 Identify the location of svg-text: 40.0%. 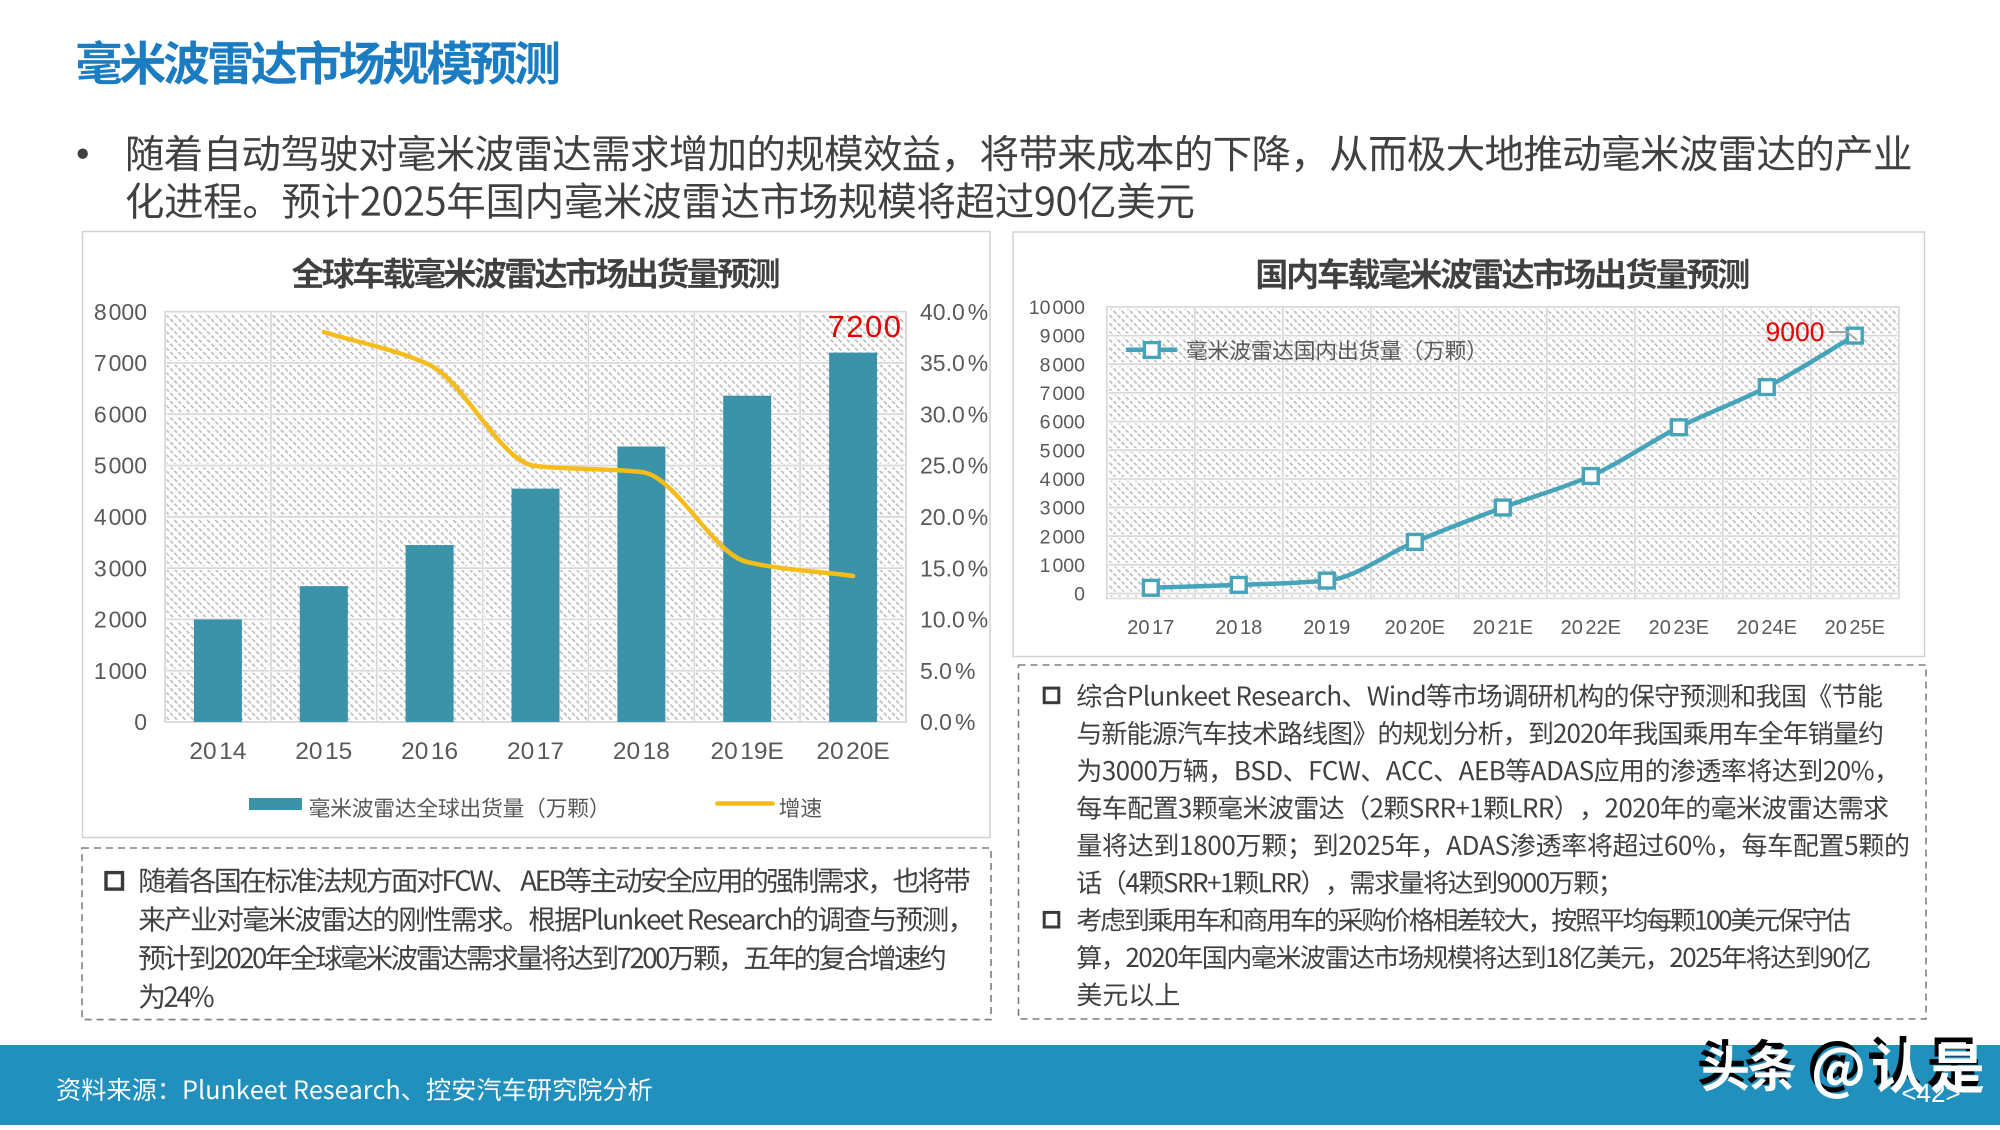
(954, 312).